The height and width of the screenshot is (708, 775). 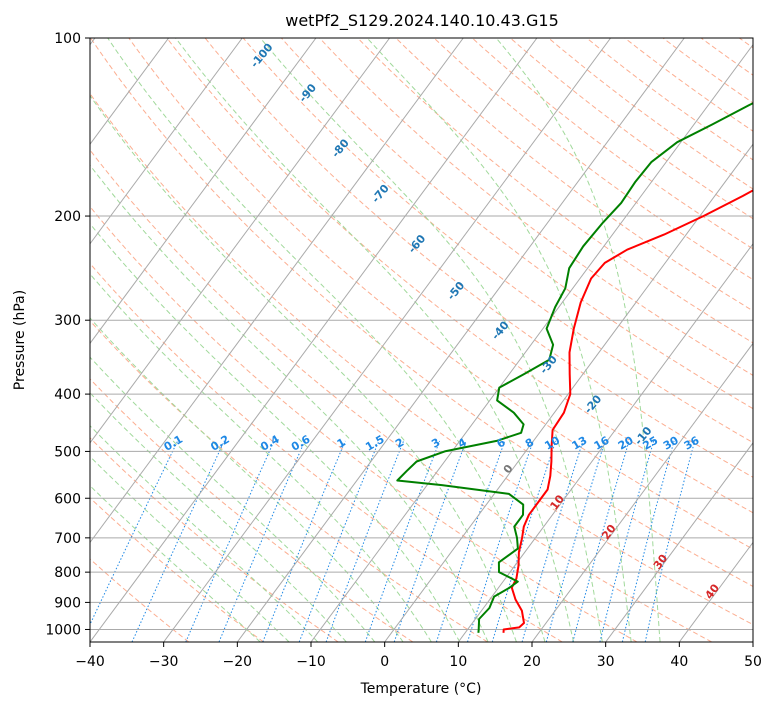 What do you see at coordinates (422, 21) in the screenshot?
I see `chart-title: wetPf2_S129.2024.140.10.43.G15` at bounding box center [422, 21].